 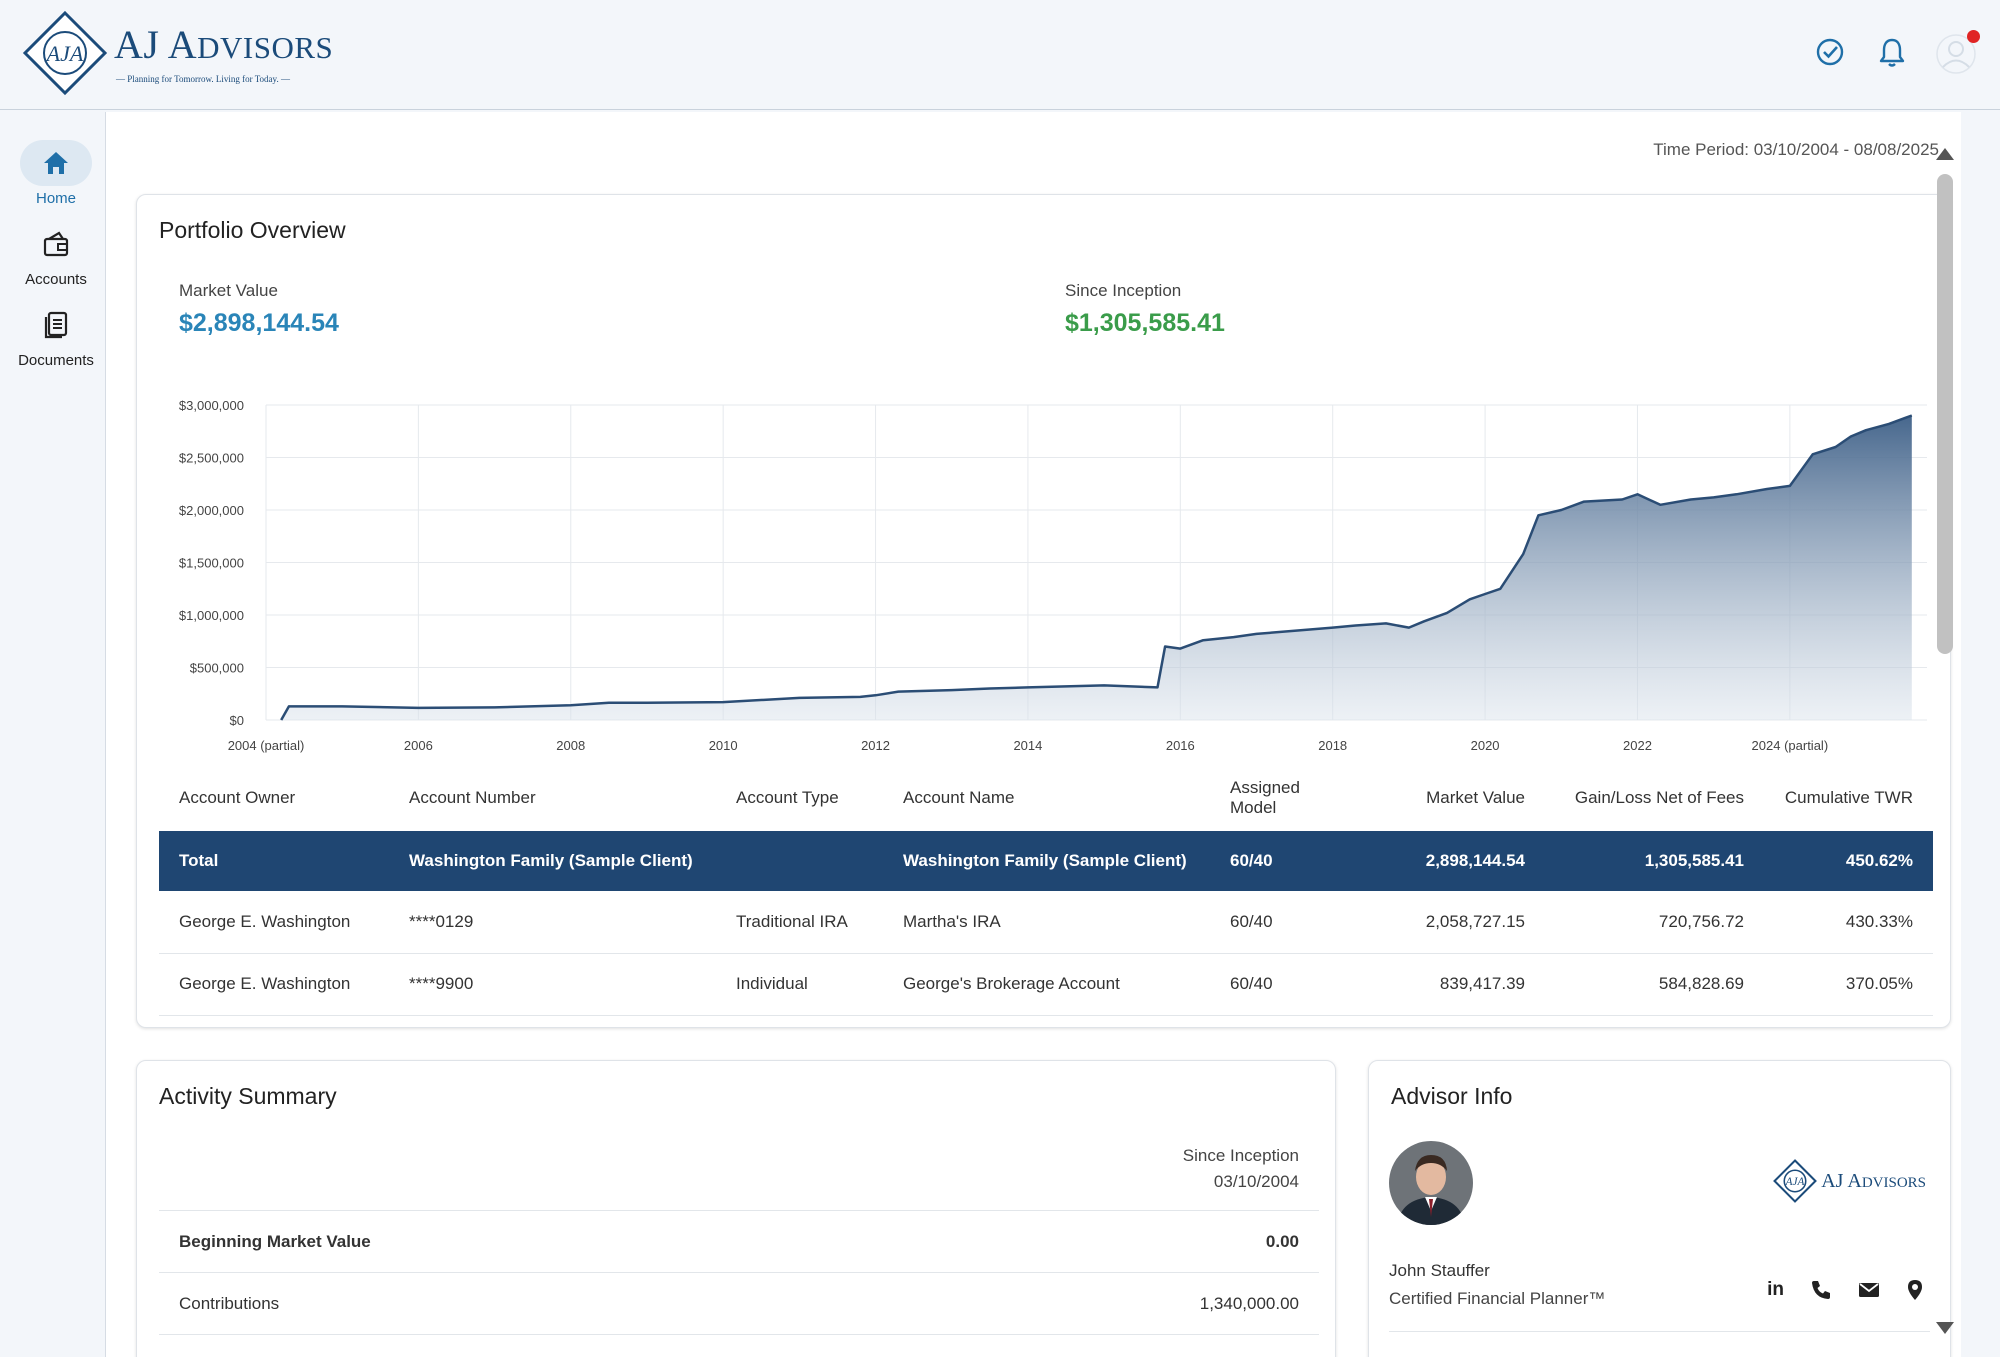 What do you see at coordinates (217, 668) in the screenshot?
I see `y-tick-label: $500,000` at bounding box center [217, 668].